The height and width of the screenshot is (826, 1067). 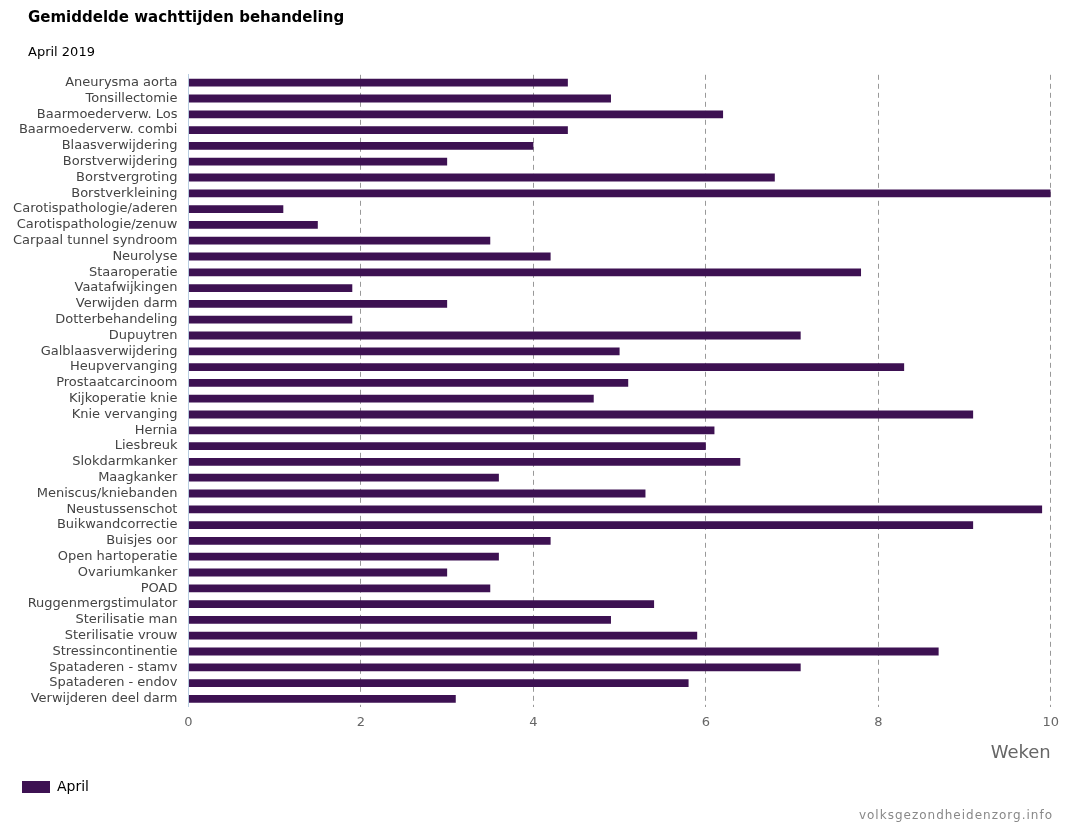 I want to click on x-tick-label: 6, so click(x=705, y=721).